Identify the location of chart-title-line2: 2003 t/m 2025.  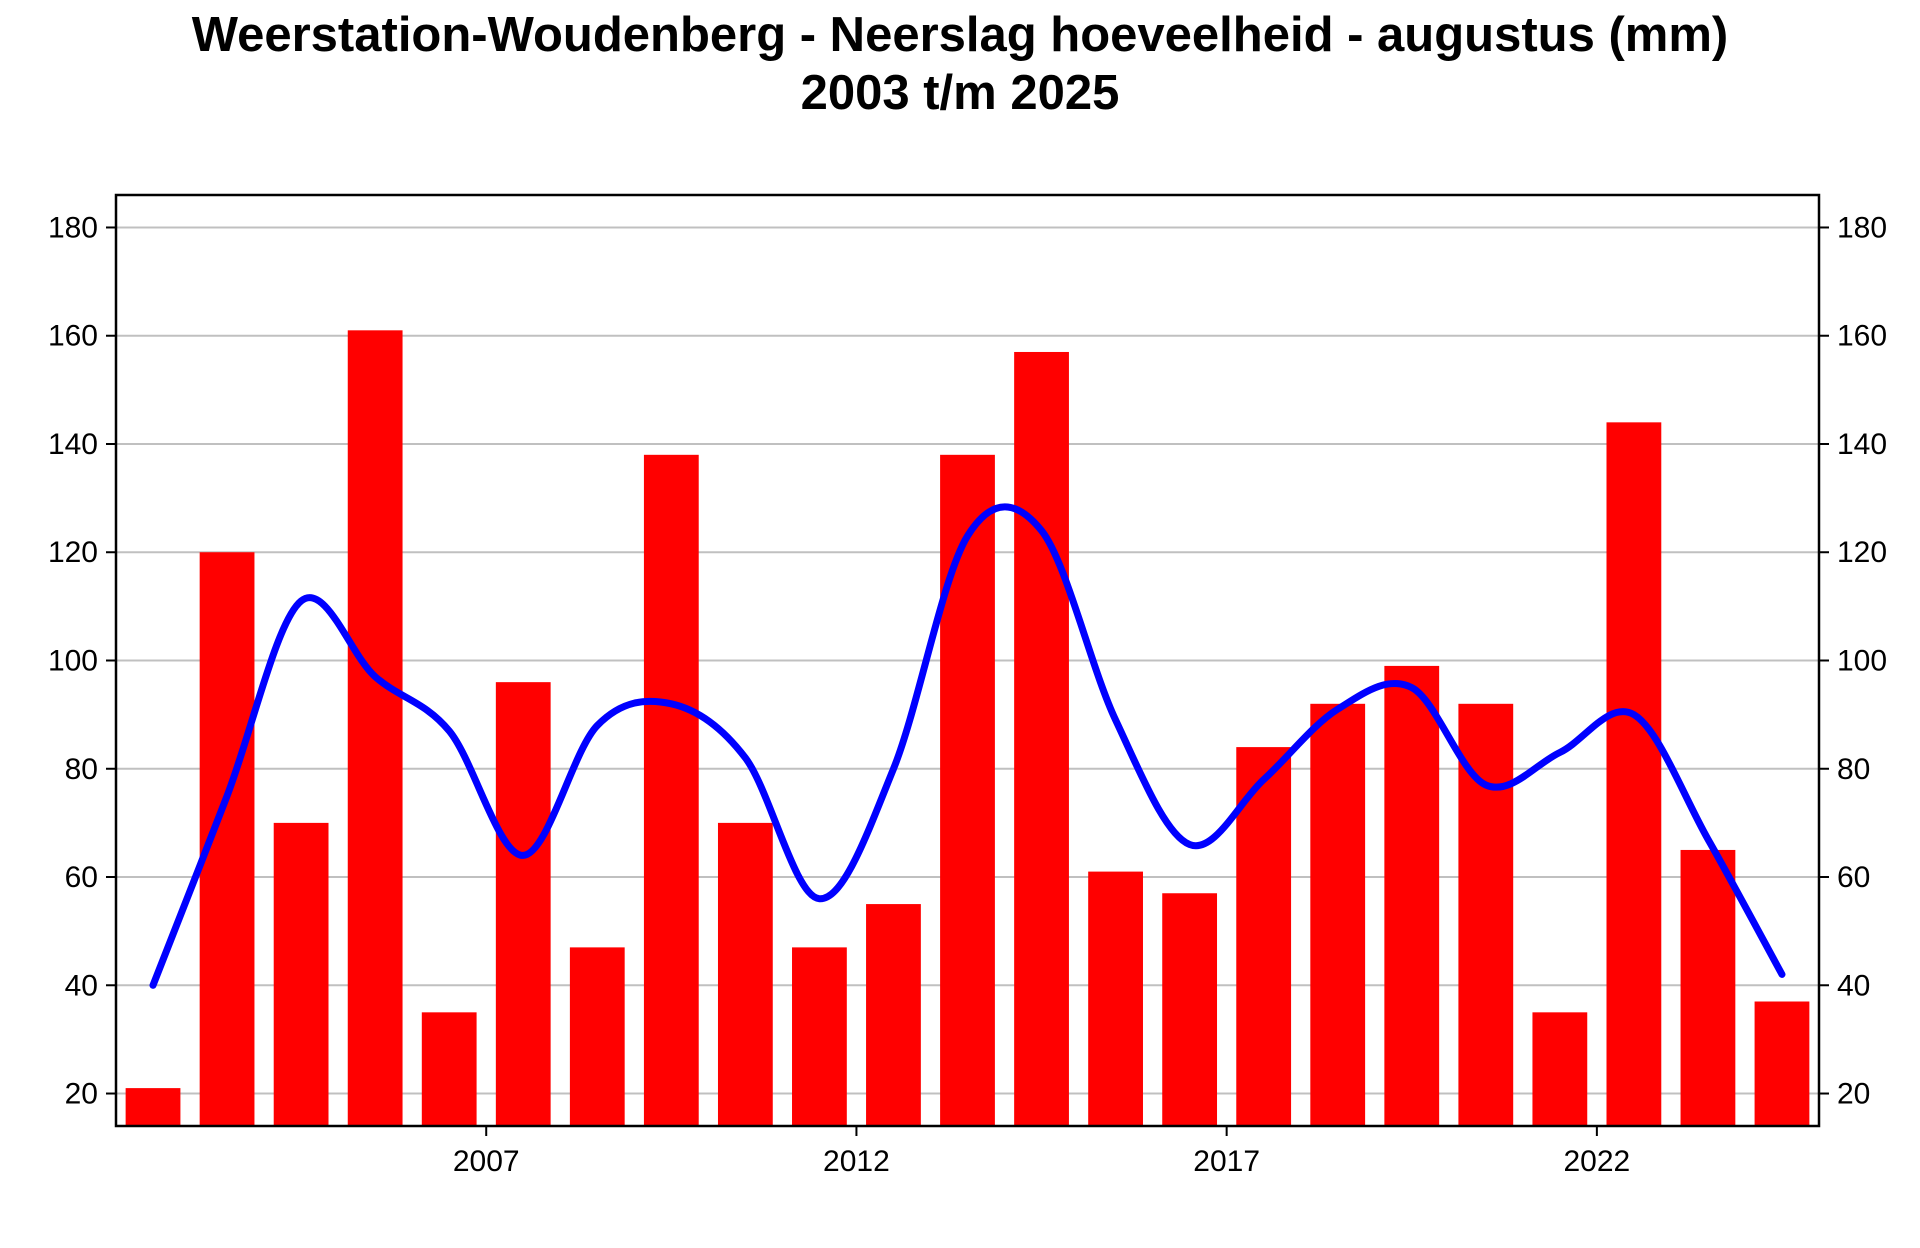
(960, 93).